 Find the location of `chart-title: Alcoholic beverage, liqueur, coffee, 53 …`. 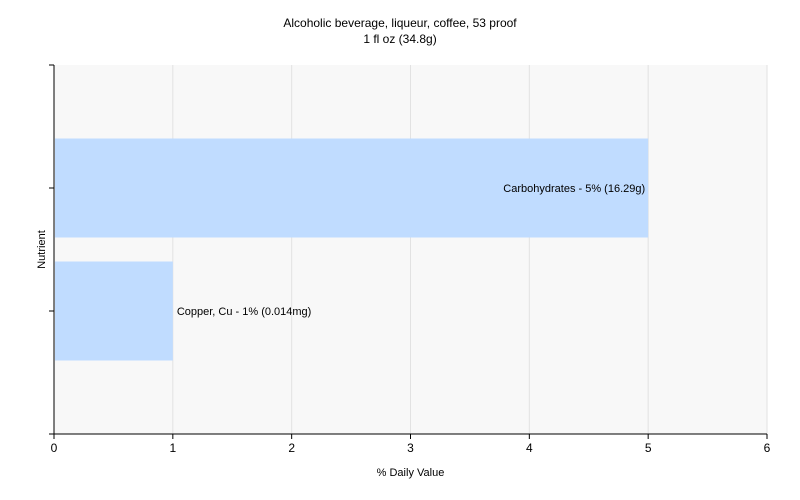

chart-title: Alcoholic beverage, liqueur, coffee, 53 … is located at coordinates (400, 23).